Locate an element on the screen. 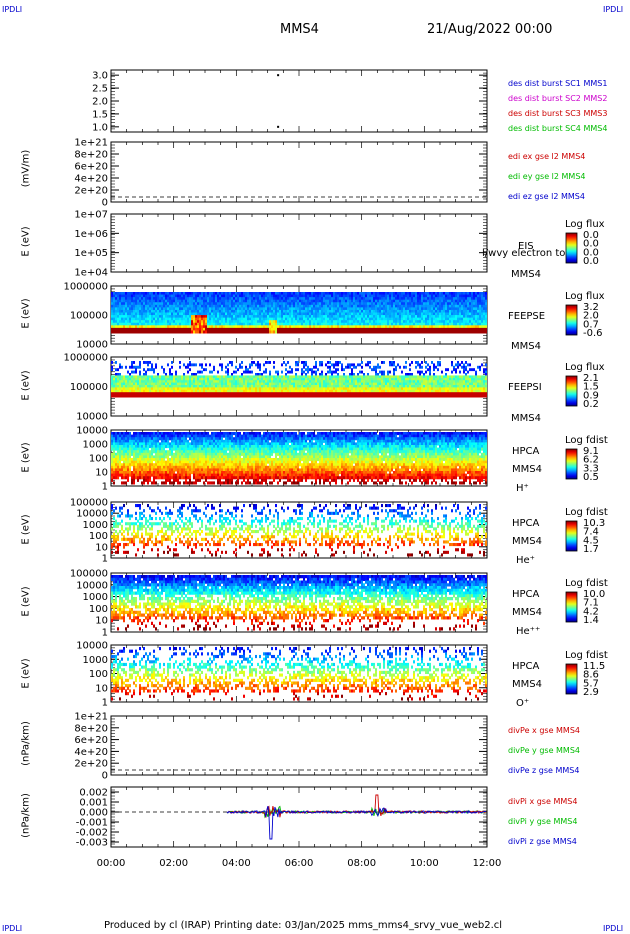 The image size is (630, 934). ytick-label: 1000000 is located at coordinates (85, 287).